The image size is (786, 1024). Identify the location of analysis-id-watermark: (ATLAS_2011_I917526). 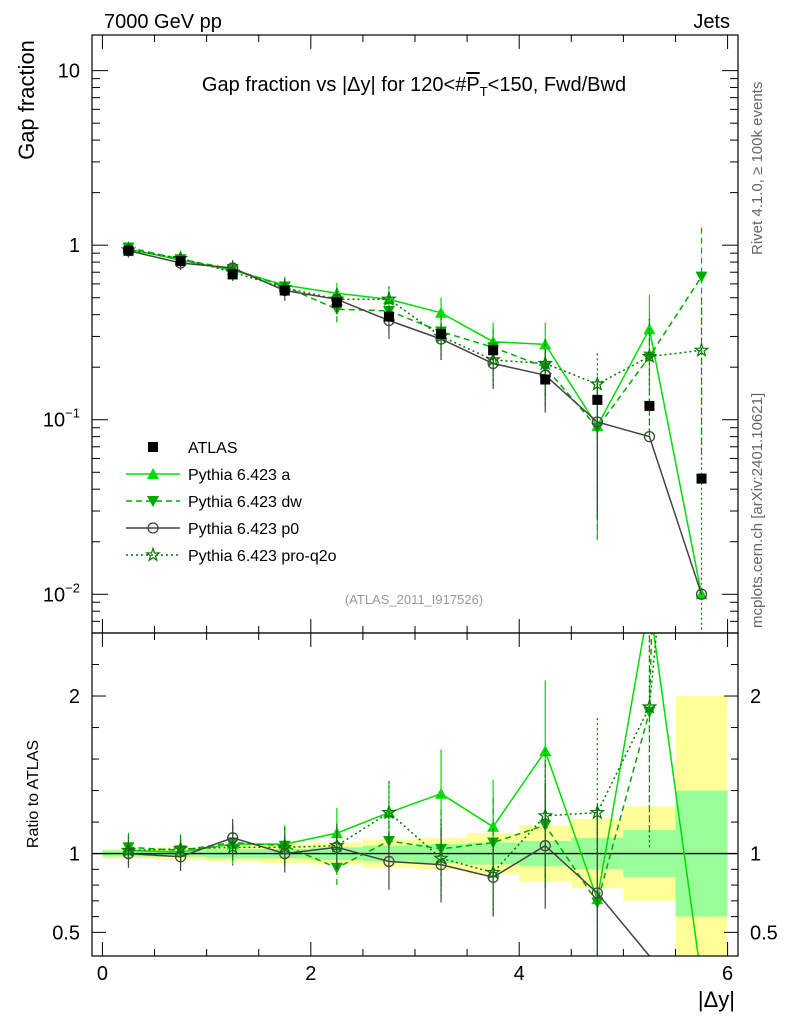
(414, 599).